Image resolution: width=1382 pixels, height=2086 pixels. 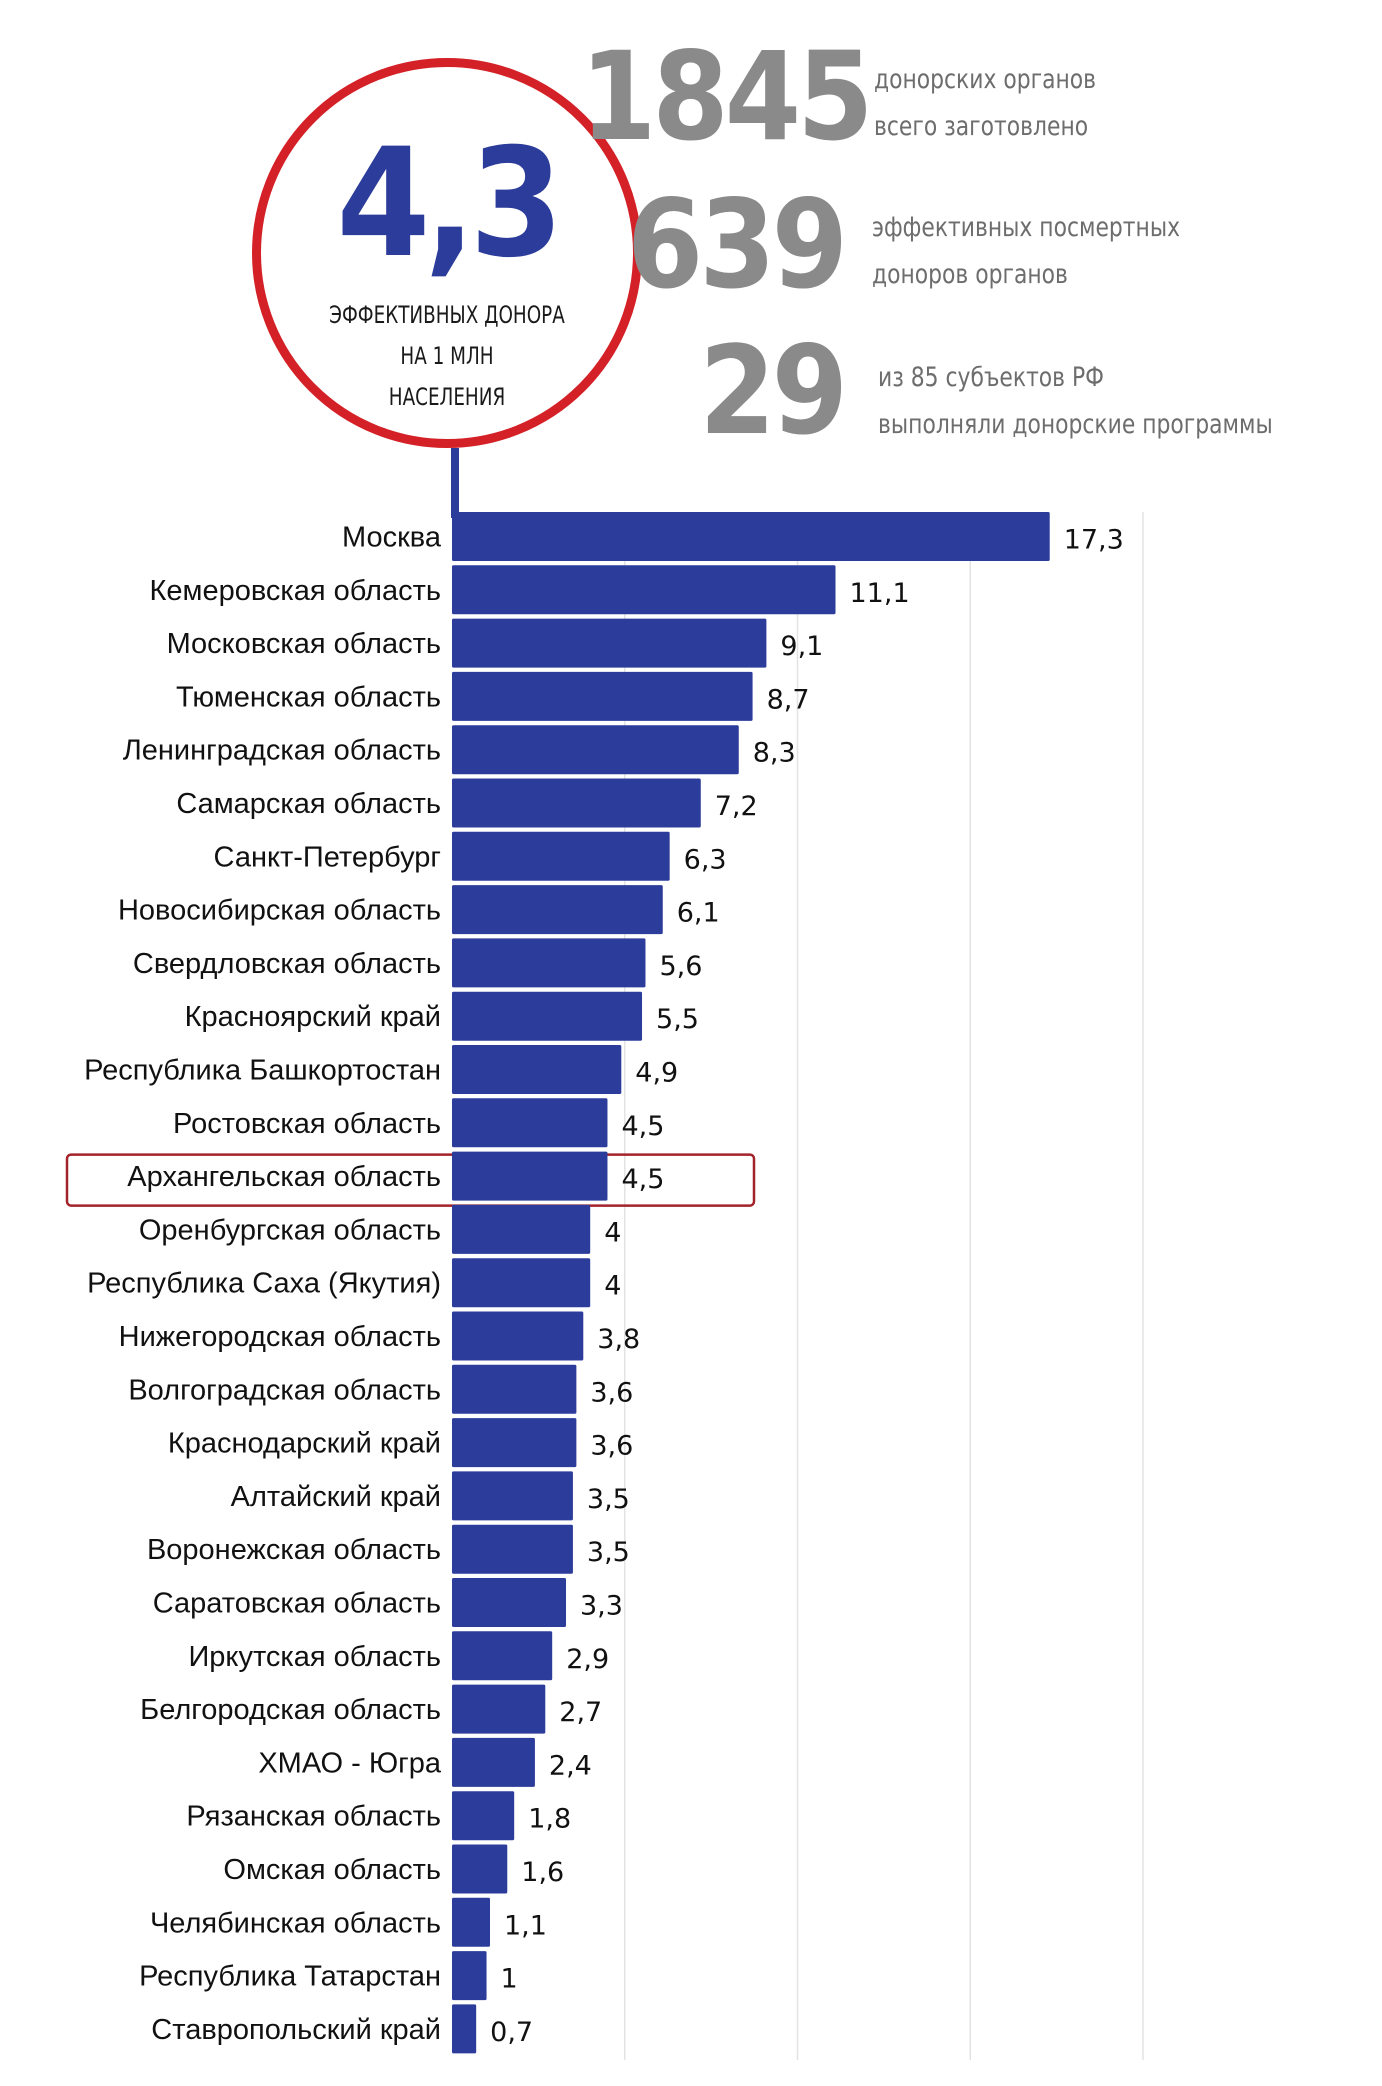 What do you see at coordinates (1075, 424) in the screenshot?
I see `stat-line: выполняли донорские программы` at bounding box center [1075, 424].